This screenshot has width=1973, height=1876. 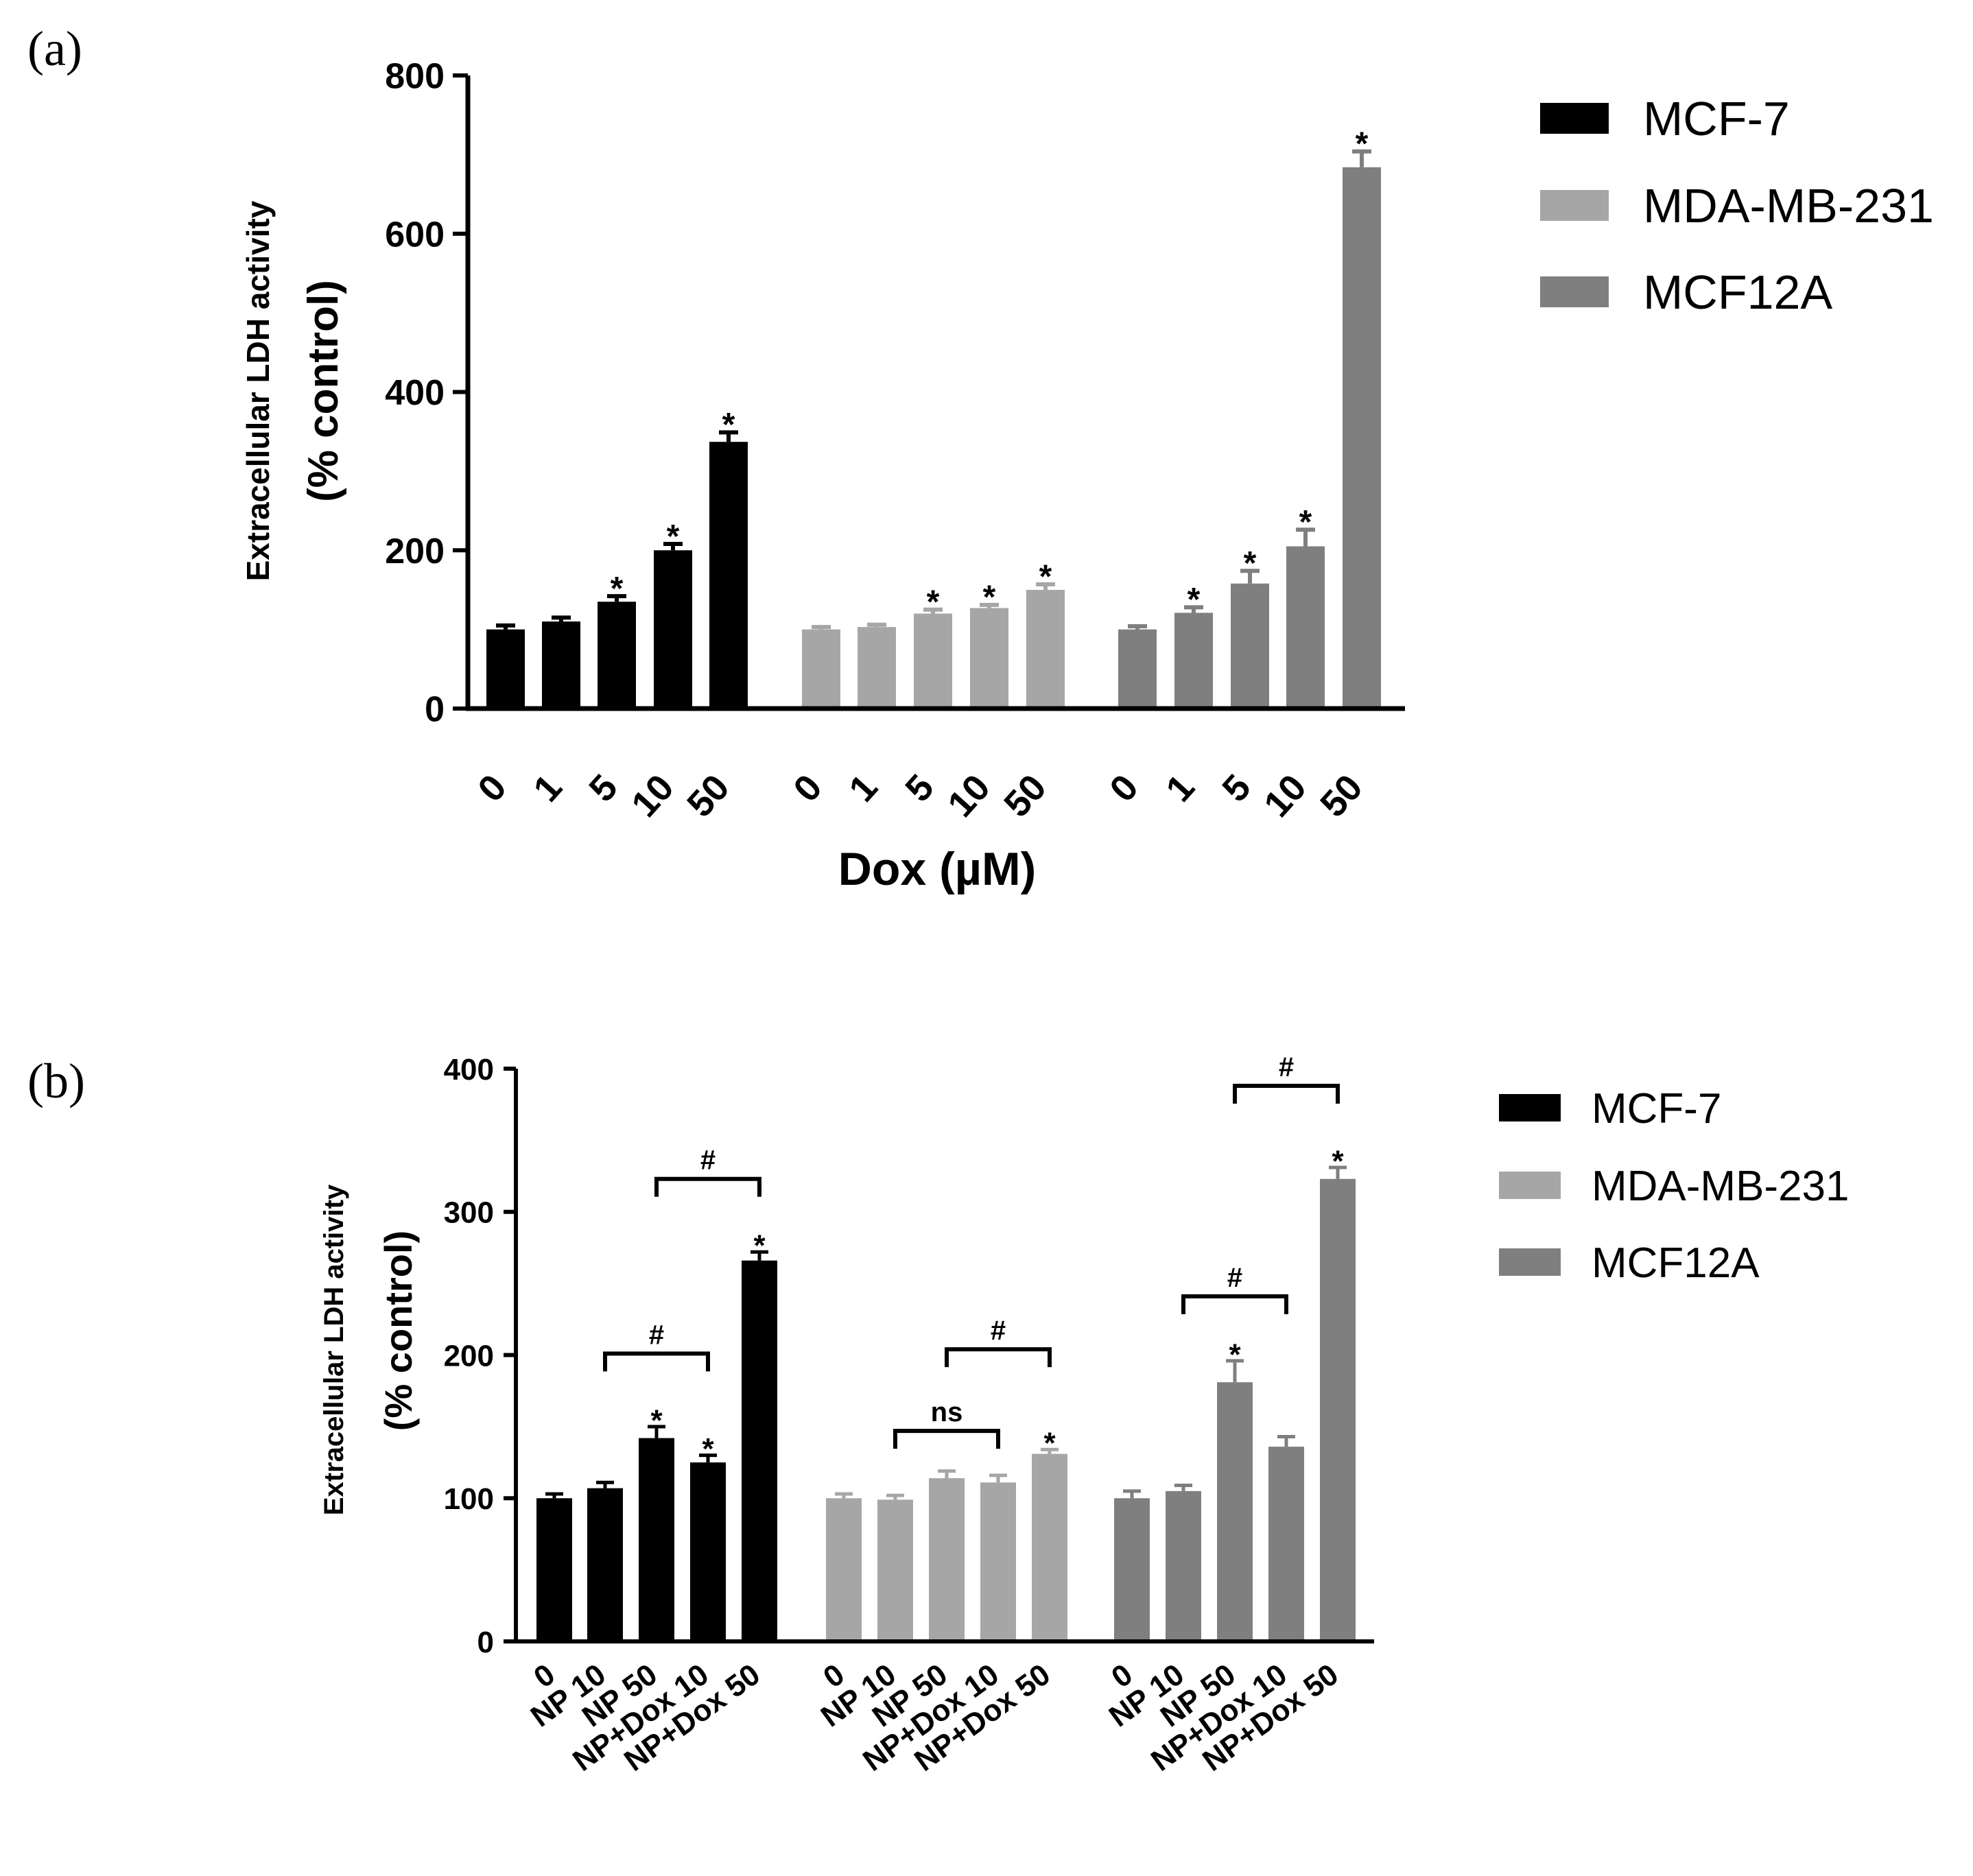 What do you see at coordinates (1286, 1078) in the screenshot?
I see `b-bracket-5: #` at bounding box center [1286, 1078].